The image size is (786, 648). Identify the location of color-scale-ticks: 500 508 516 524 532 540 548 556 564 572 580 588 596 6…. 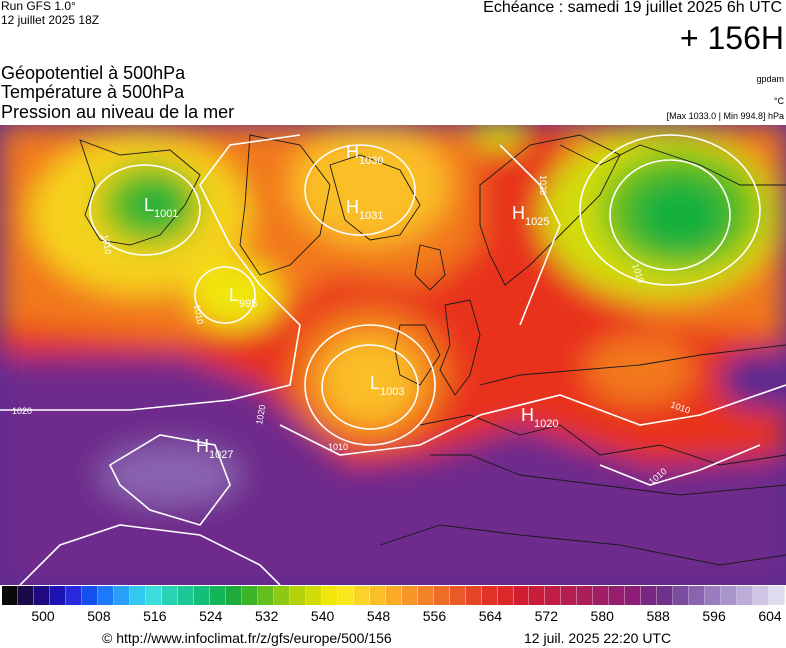
(393, 617).